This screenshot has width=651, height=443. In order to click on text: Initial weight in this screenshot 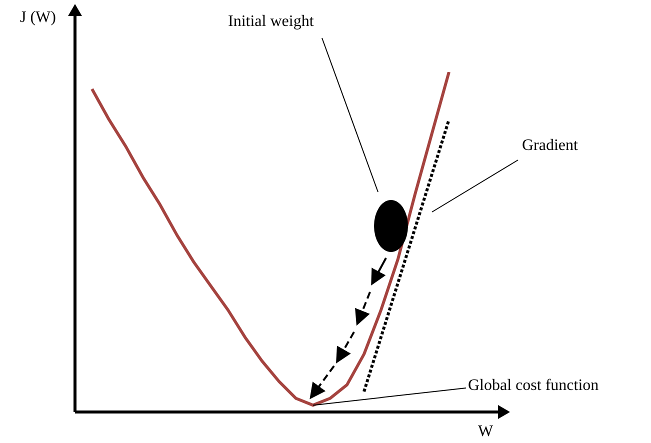, I will do `click(271, 21)`.